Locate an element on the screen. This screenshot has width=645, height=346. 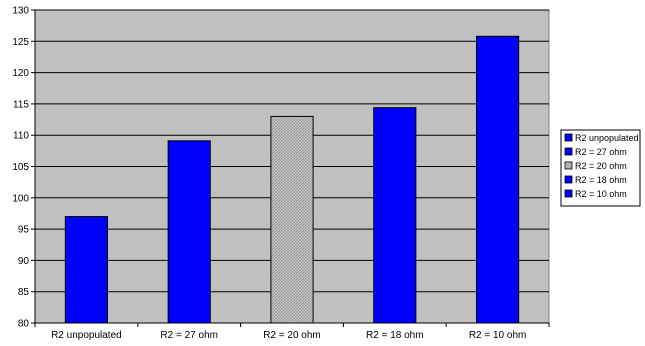
legend-entry: R2 = 20 ohm is located at coordinates (601, 166).